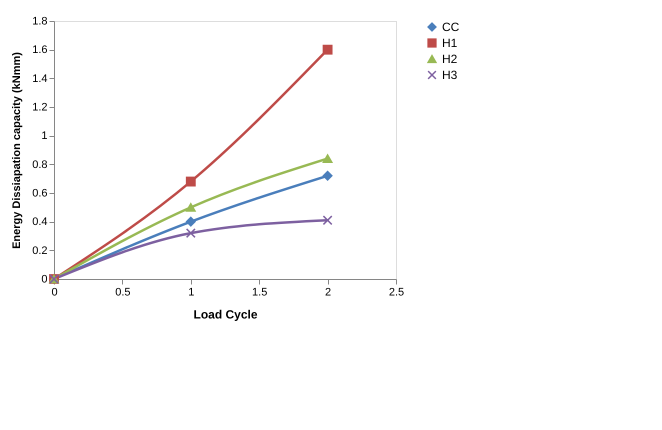 The width and height of the screenshot is (662, 430). I want to click on legend-label: H3, so click(450, 75).